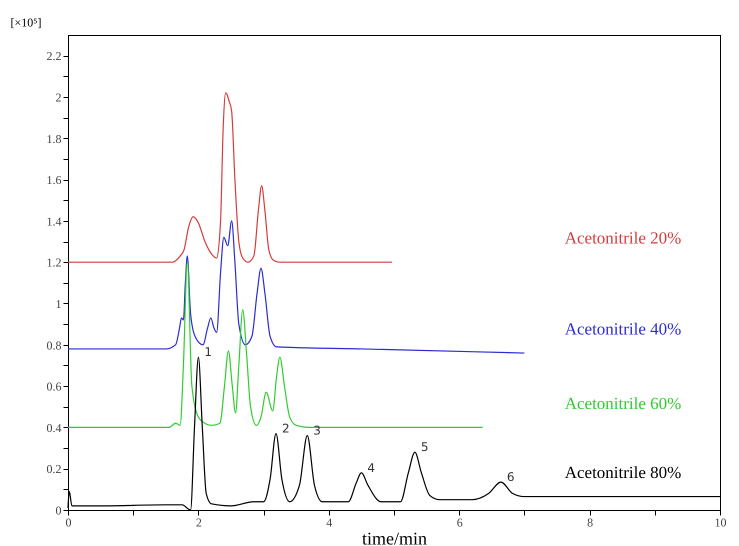 This screenshot has height=546, width=739. Describe the element at coordinates (54, 427) in the screenshot. I see `y-tick-label: 0.4` at that location.